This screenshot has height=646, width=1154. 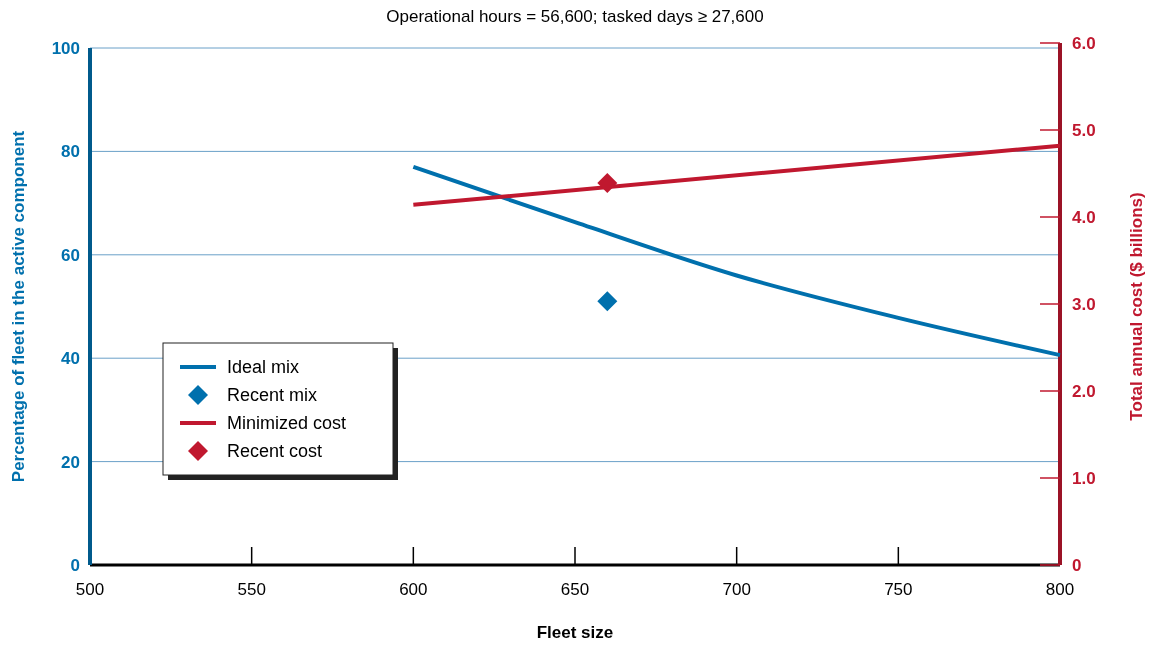 I want to click on y-tick-label: 60, so click(x=70, y=255).